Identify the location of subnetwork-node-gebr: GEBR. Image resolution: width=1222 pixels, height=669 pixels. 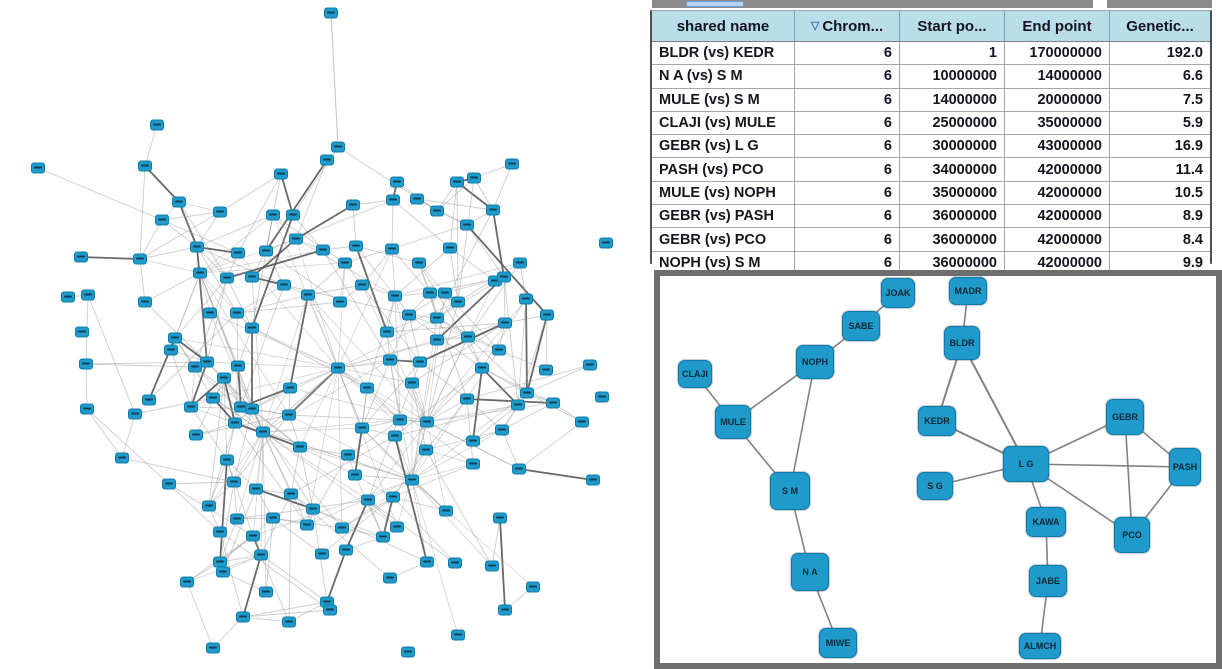
(1125, 417).